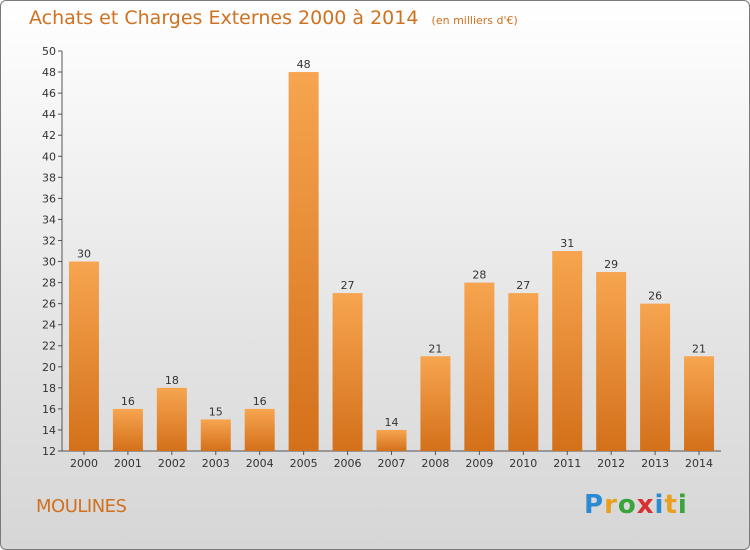 The width and height of the screenshot is (750, 550). What do you see at coordinates (348, 463) in the screenshot?
I see `x-tick-label: 2006` at bounding box center [348, 463].